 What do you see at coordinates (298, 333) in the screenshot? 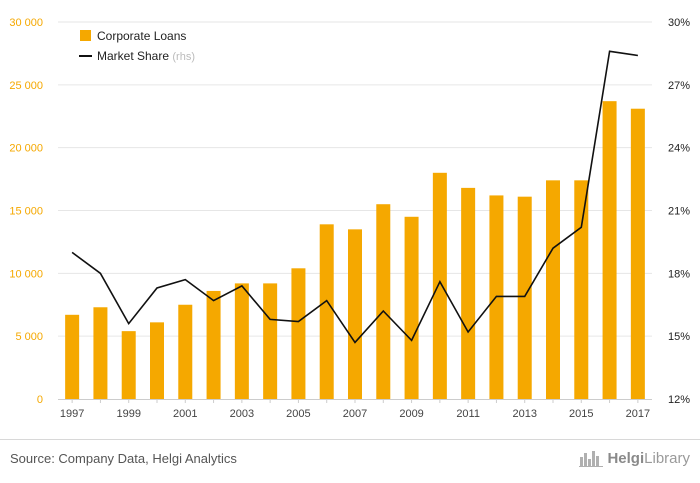
I see `bar-2005` at bounding box center [298, 333].